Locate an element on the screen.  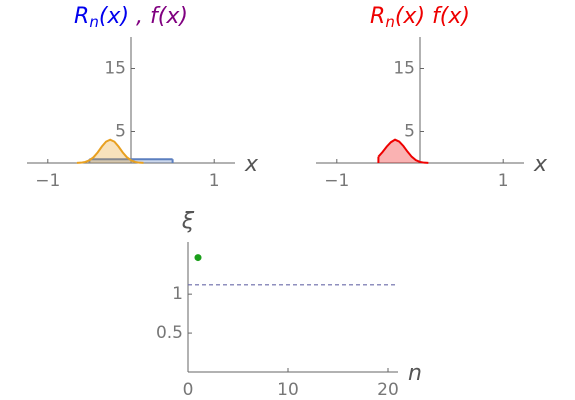
chart-title: Rn(x) f(x) is located at coordinates (420, 17).